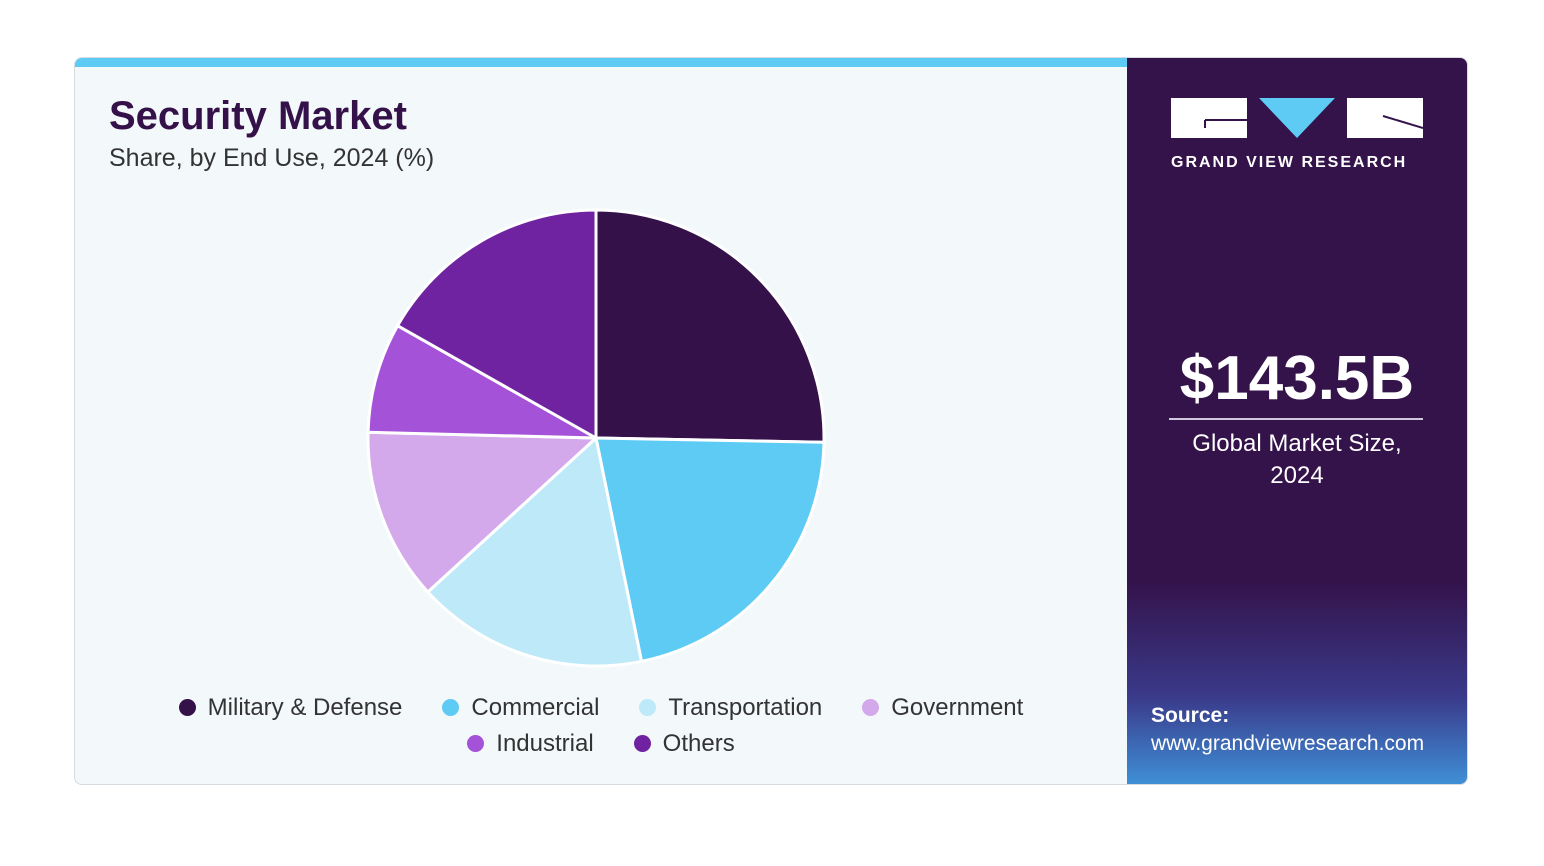 The image size is (1544, 866). Describe the element at coordinates (601, 62) in the screenshot. I see `accent-bar` at that location.